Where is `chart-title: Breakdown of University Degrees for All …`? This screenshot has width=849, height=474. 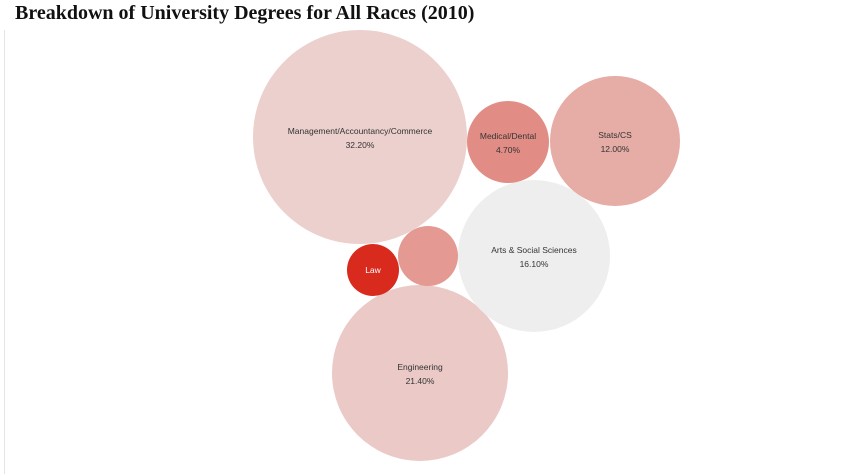 chart-title: Breakdown of University Degrees for All … is located at coordinates (245, 13).